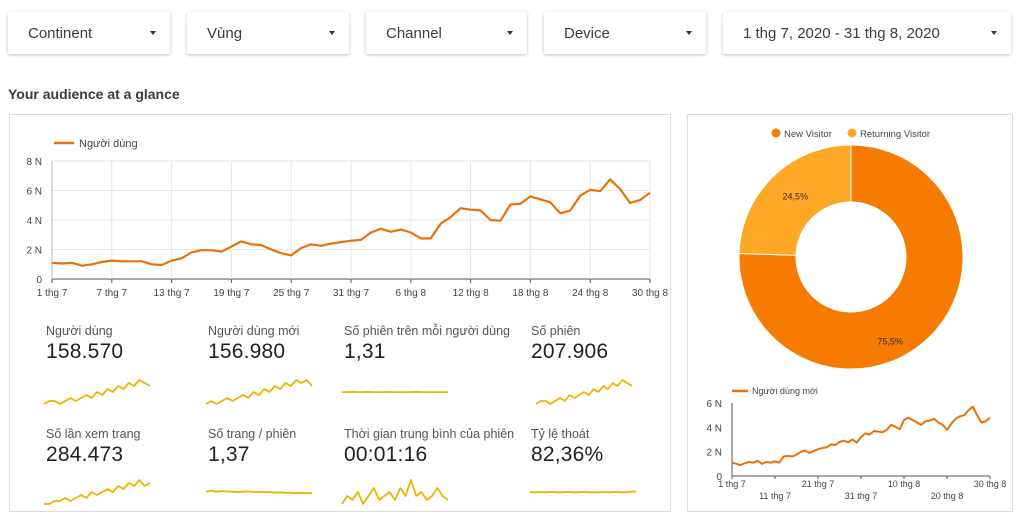 Image resolution: width=1024 pixels, height=516 pixels. I want to click on metric-value: 1,37, so click(229, 454).